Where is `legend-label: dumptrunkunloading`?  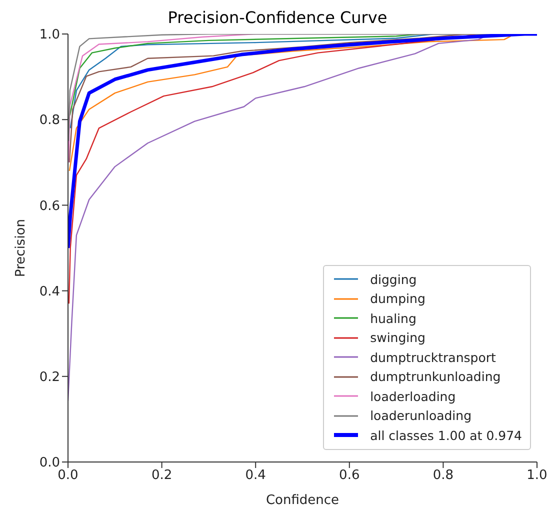 legend-label: dumptrunkunloading is located at coordinates (435, 377).